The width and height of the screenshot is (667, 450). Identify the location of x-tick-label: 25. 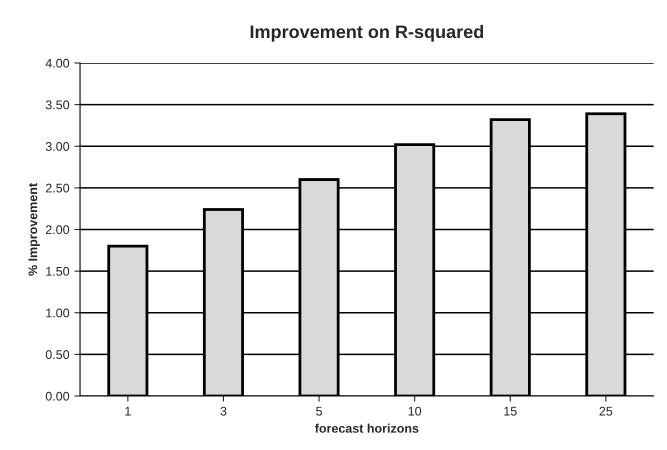
(606, 411).